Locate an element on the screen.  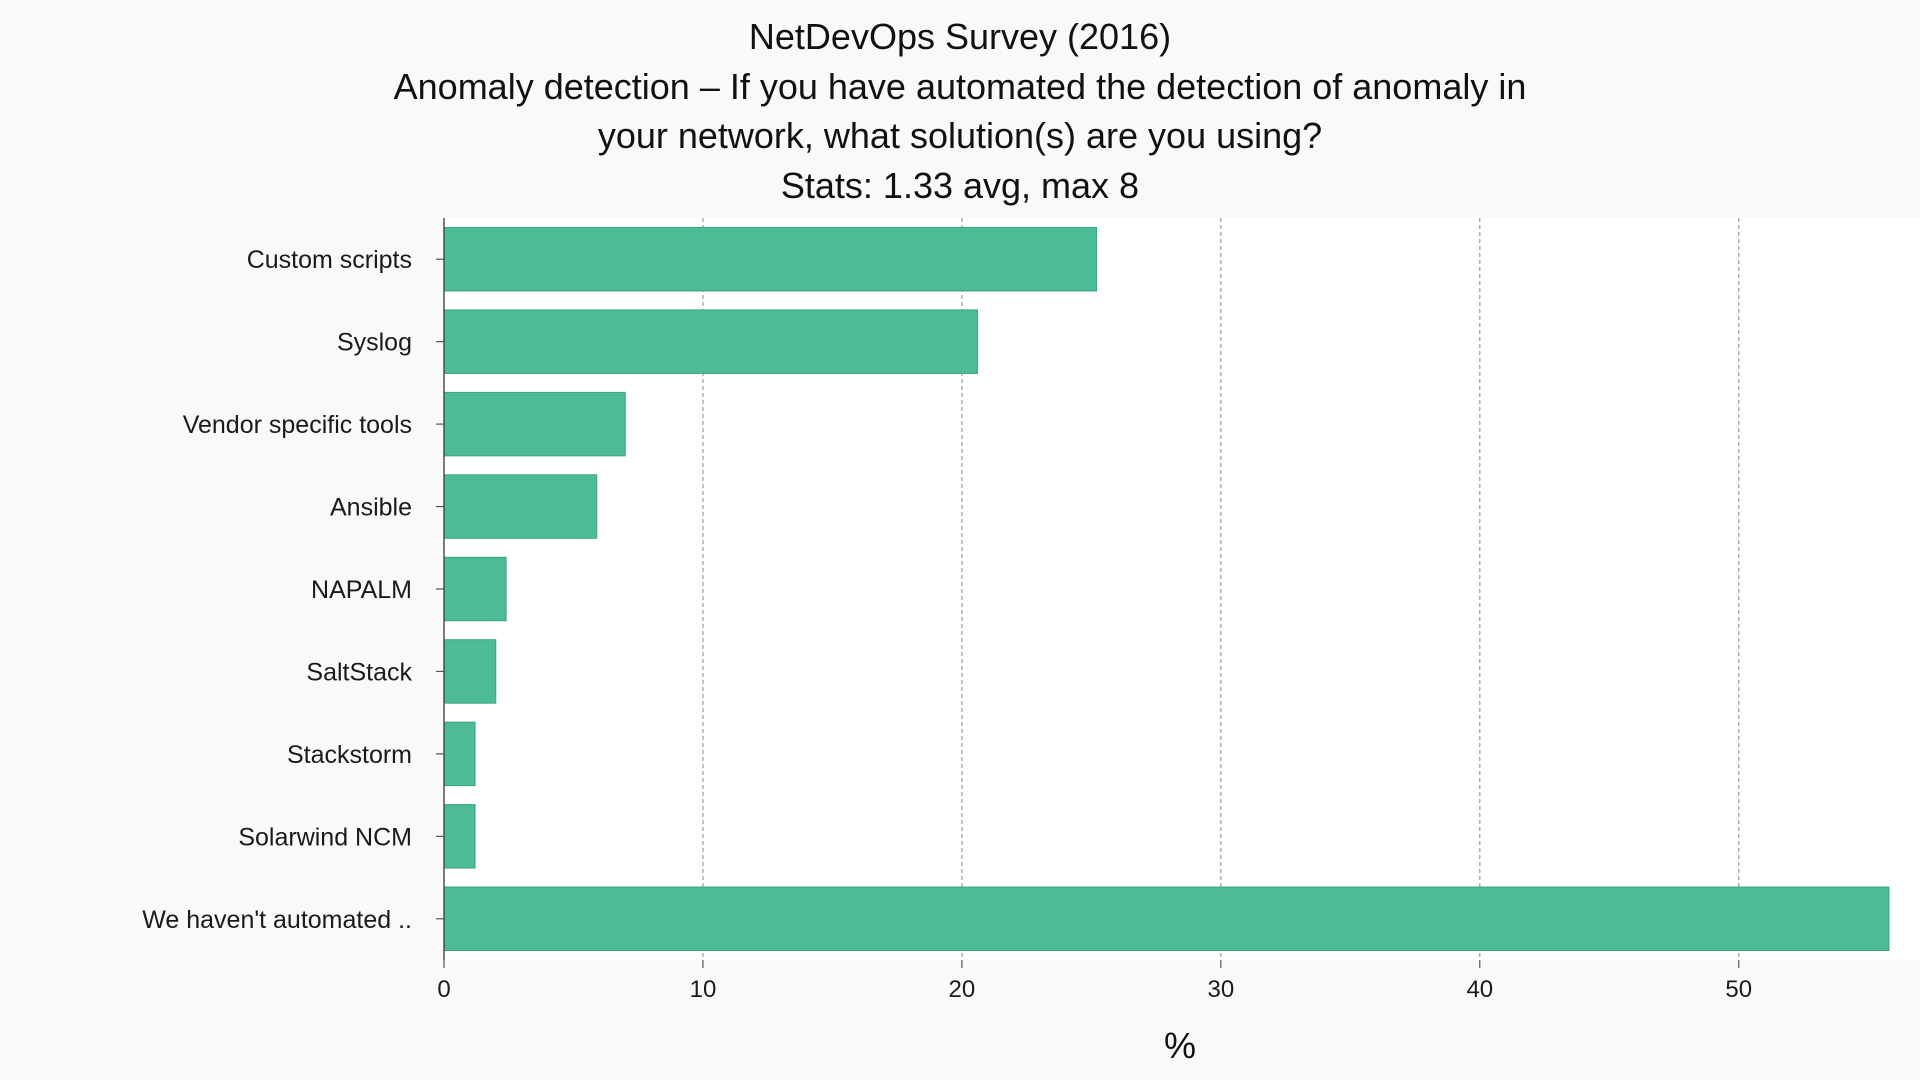
x-tick-label: 10 is located at coordinates (703, 989).